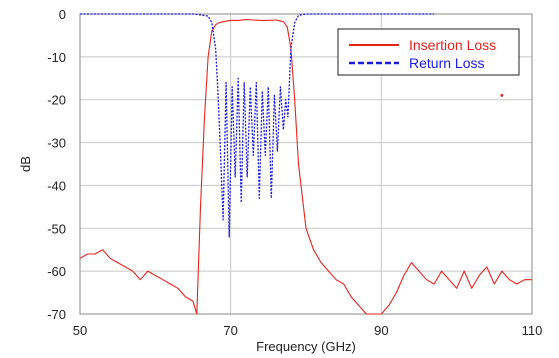 Image resolution: width=559 pixels, height=358 pixels. What do you see at coordinates (25, 164) in the screenshot?
I see `y-axis-label: dB` at bounding box center [25, 164].